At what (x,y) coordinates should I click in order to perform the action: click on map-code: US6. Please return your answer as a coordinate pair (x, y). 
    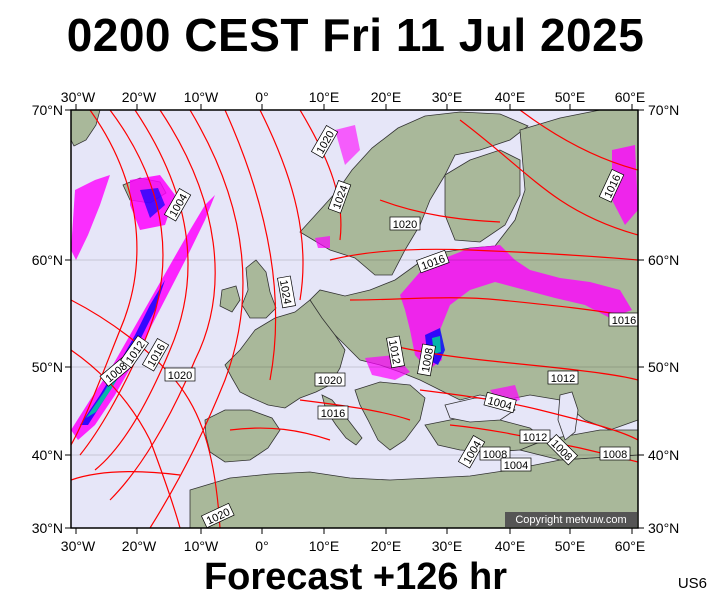
    Looking at the image, I should click on (692, 583).